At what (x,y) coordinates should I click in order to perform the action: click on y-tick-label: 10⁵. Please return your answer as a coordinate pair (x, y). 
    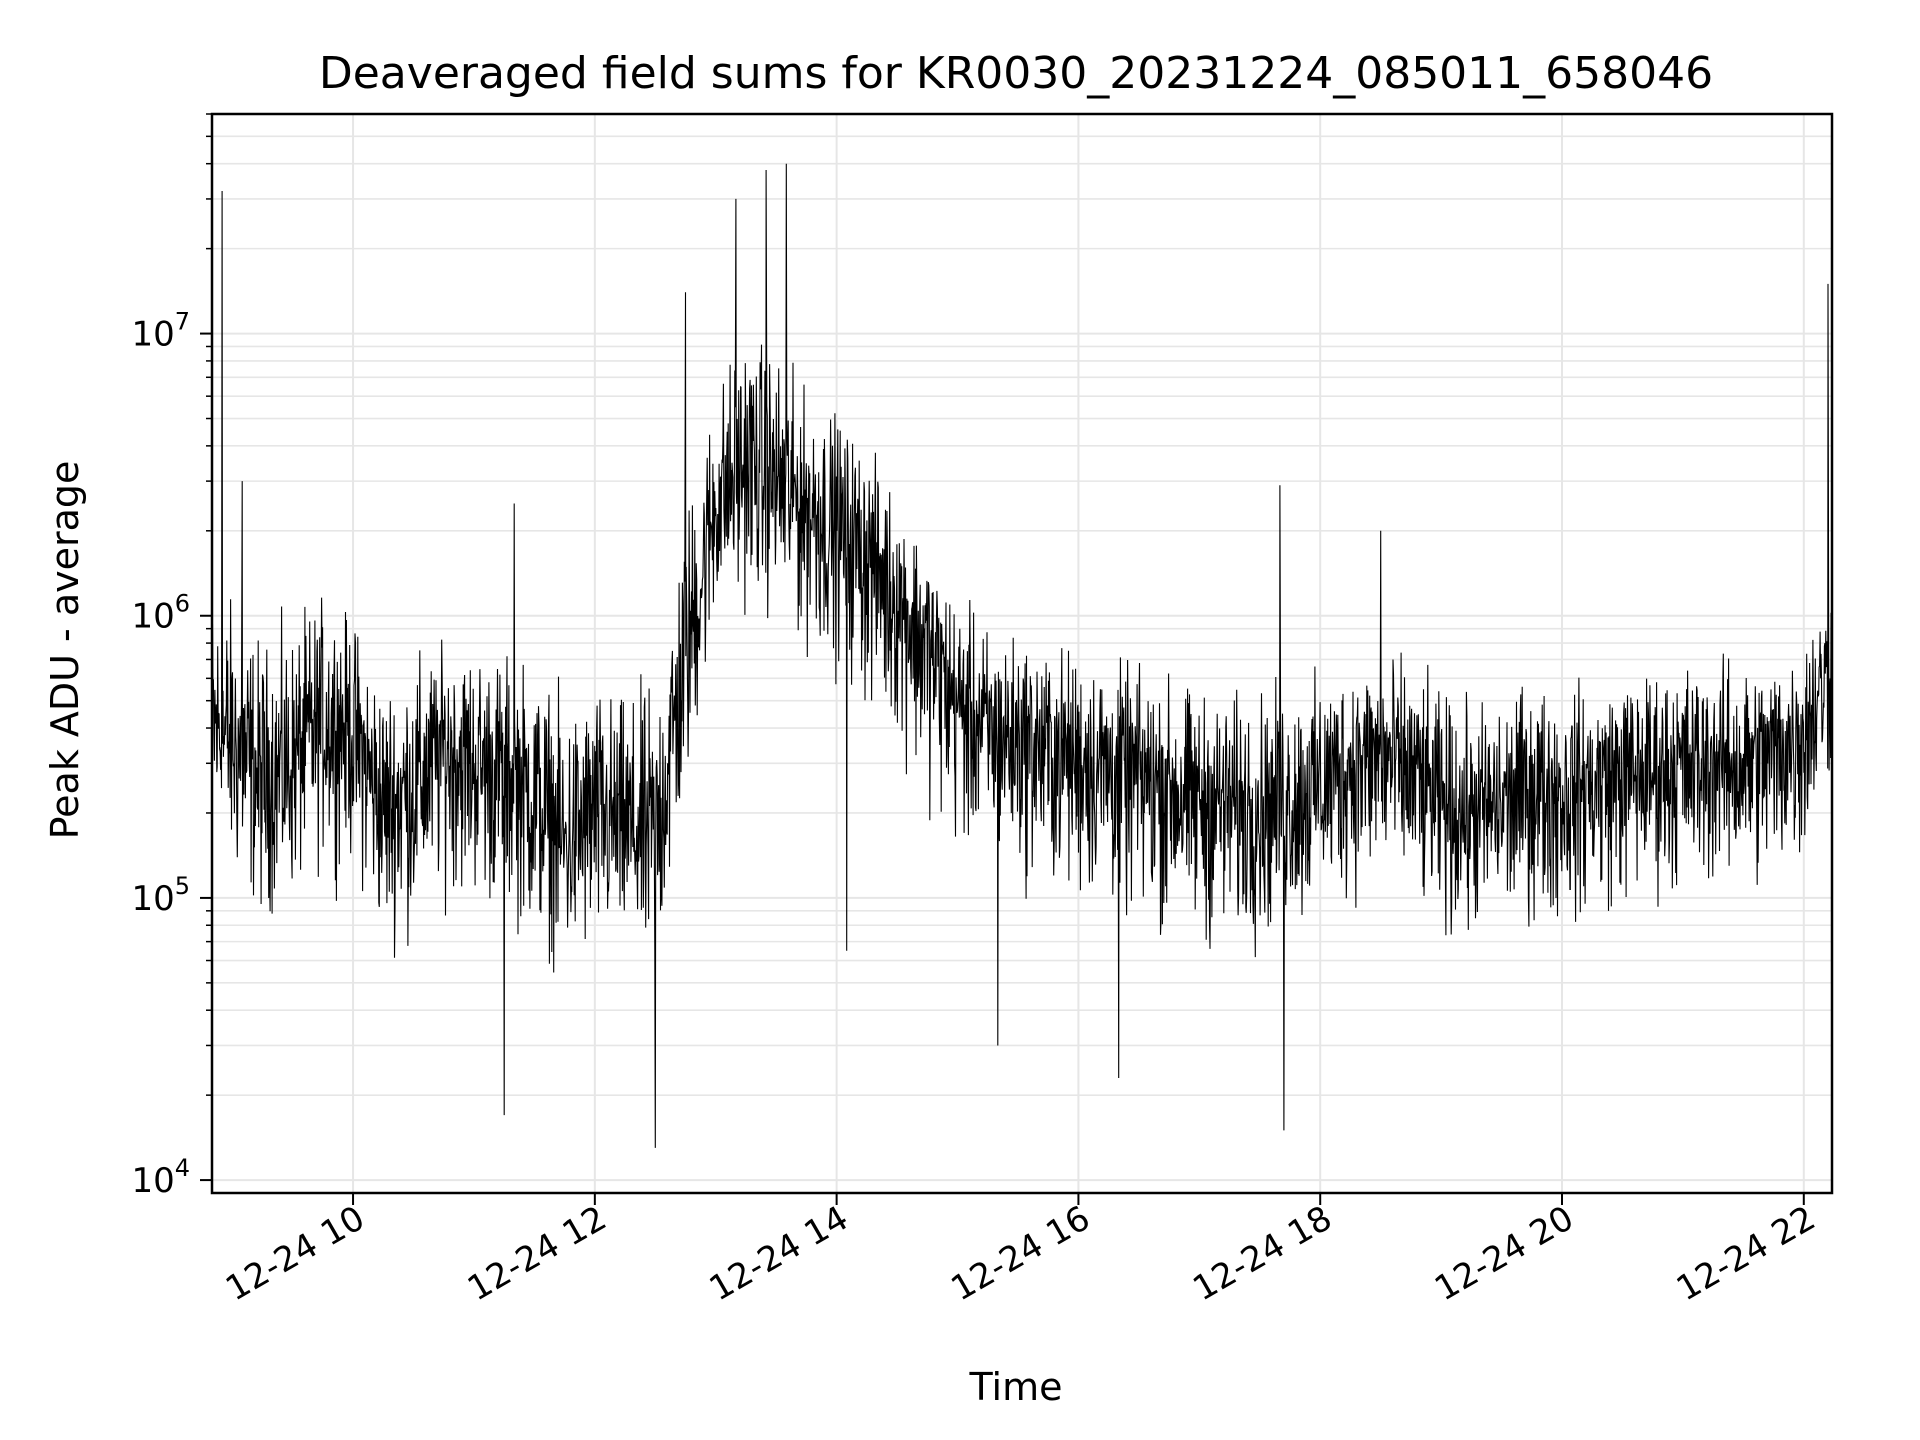
    Looking at the image, I should click on (160, 895).